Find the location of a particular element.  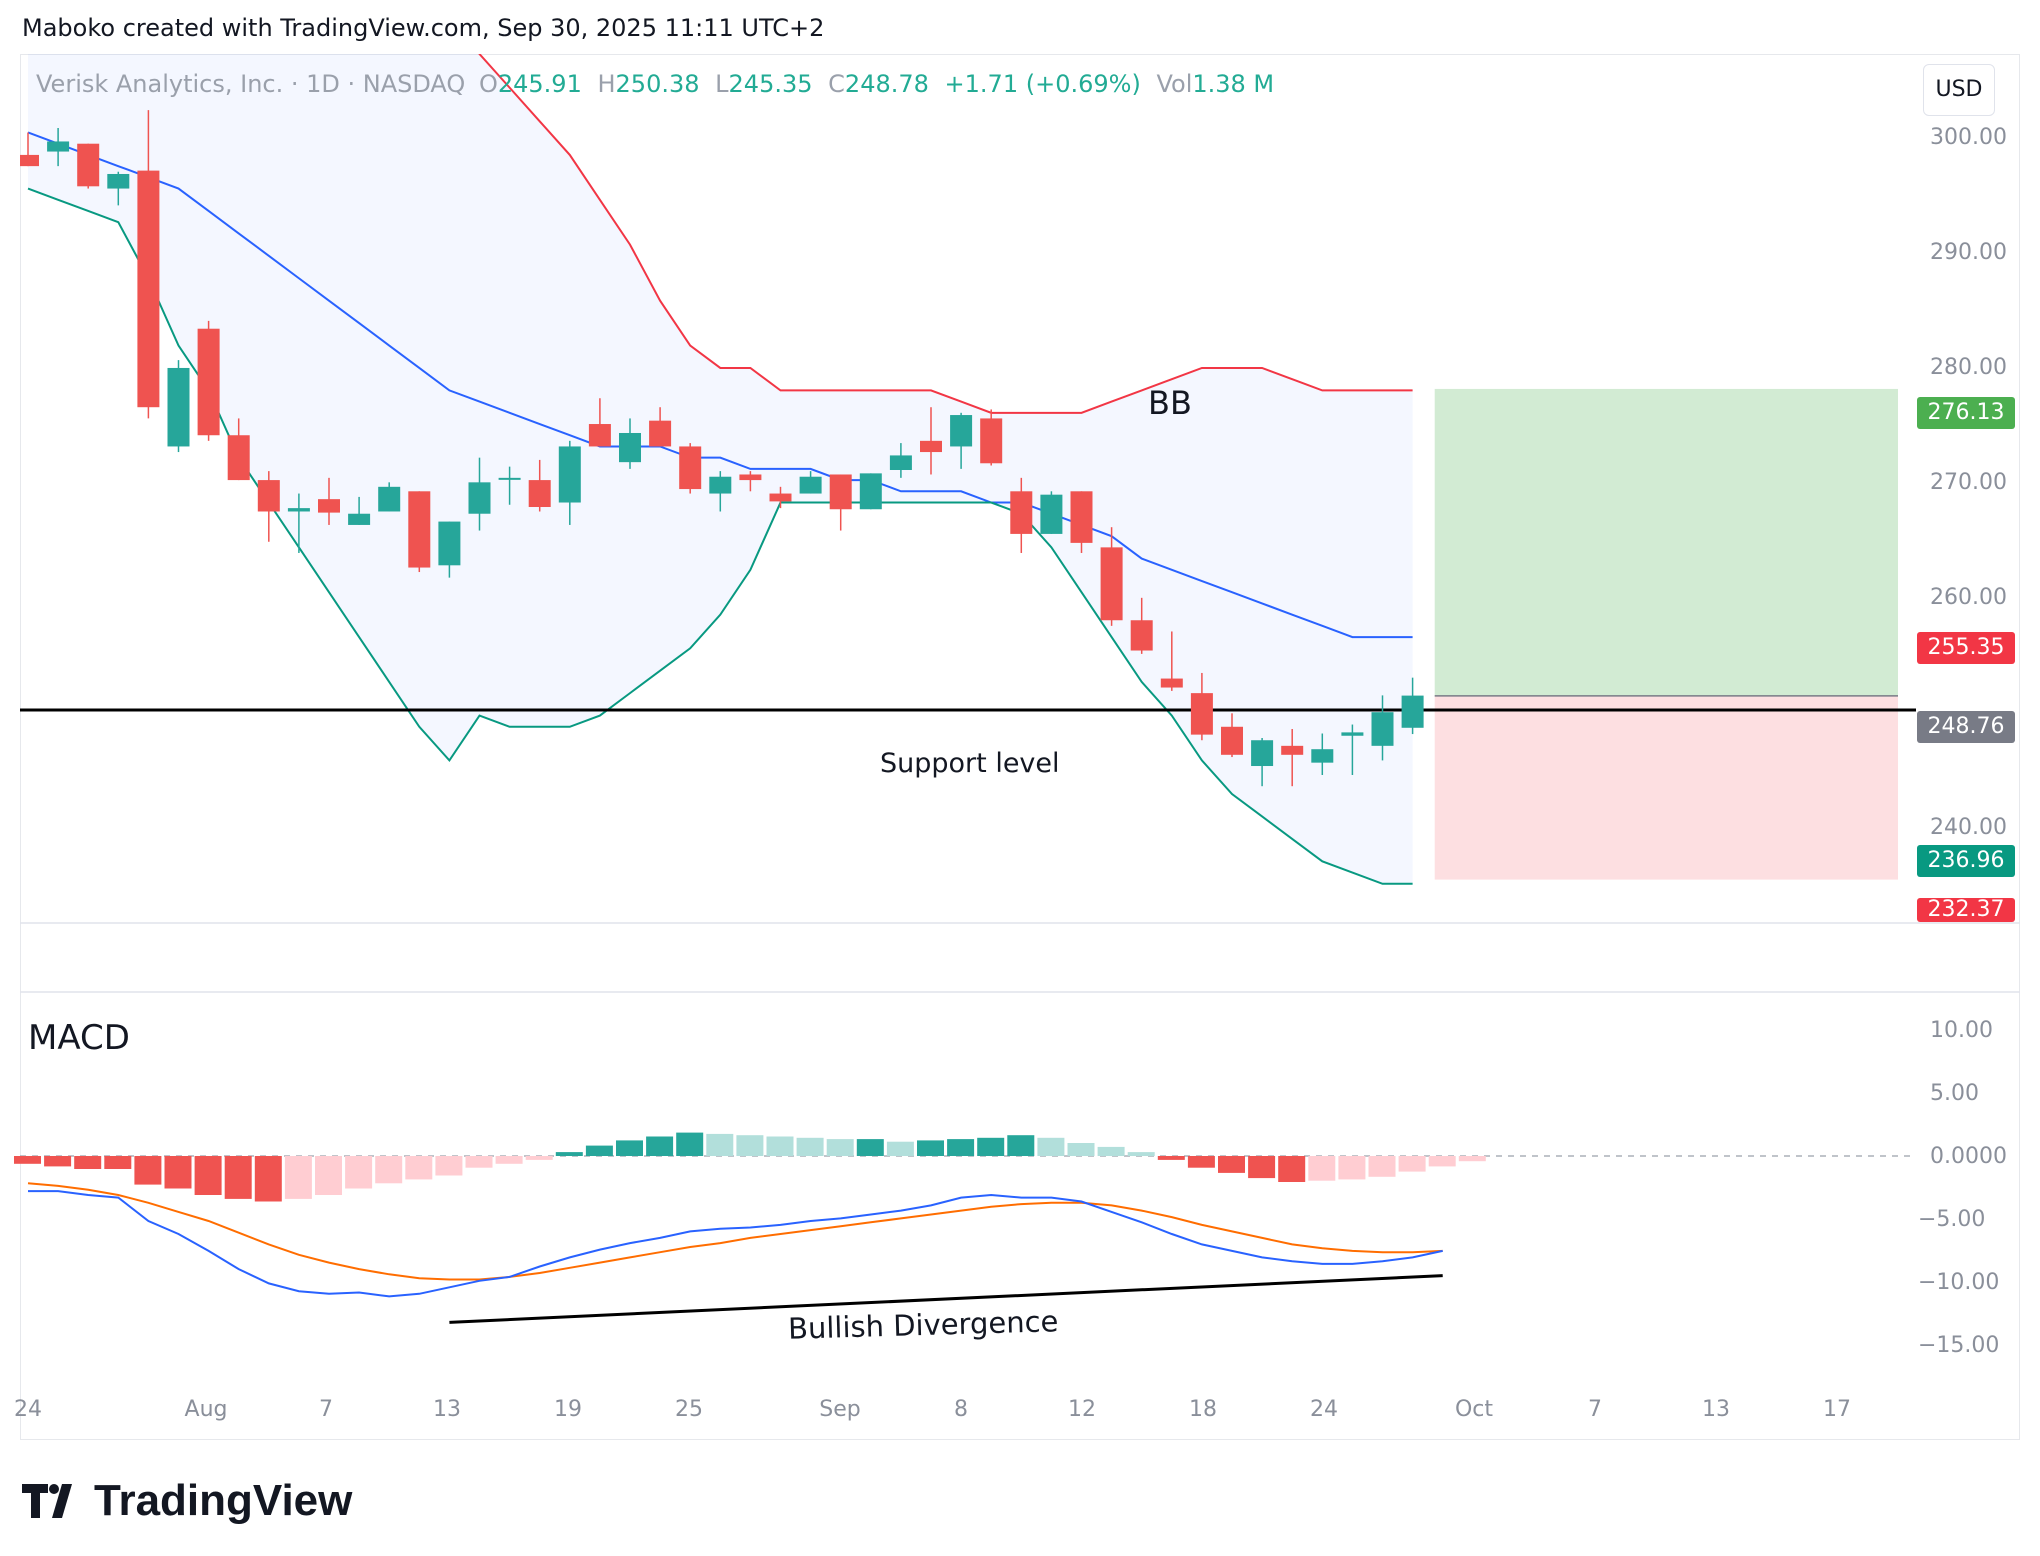

macd-signal-line is located at coordinates (735, 1231).